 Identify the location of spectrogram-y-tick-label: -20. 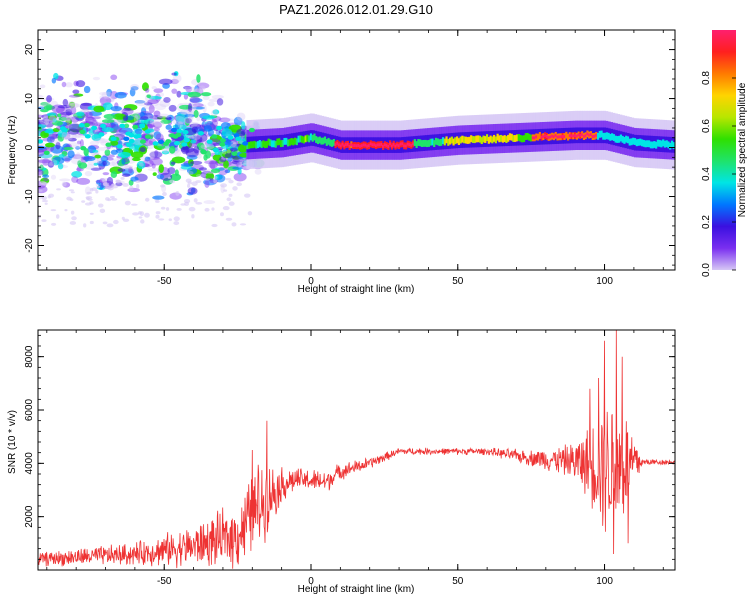
(29, 245).